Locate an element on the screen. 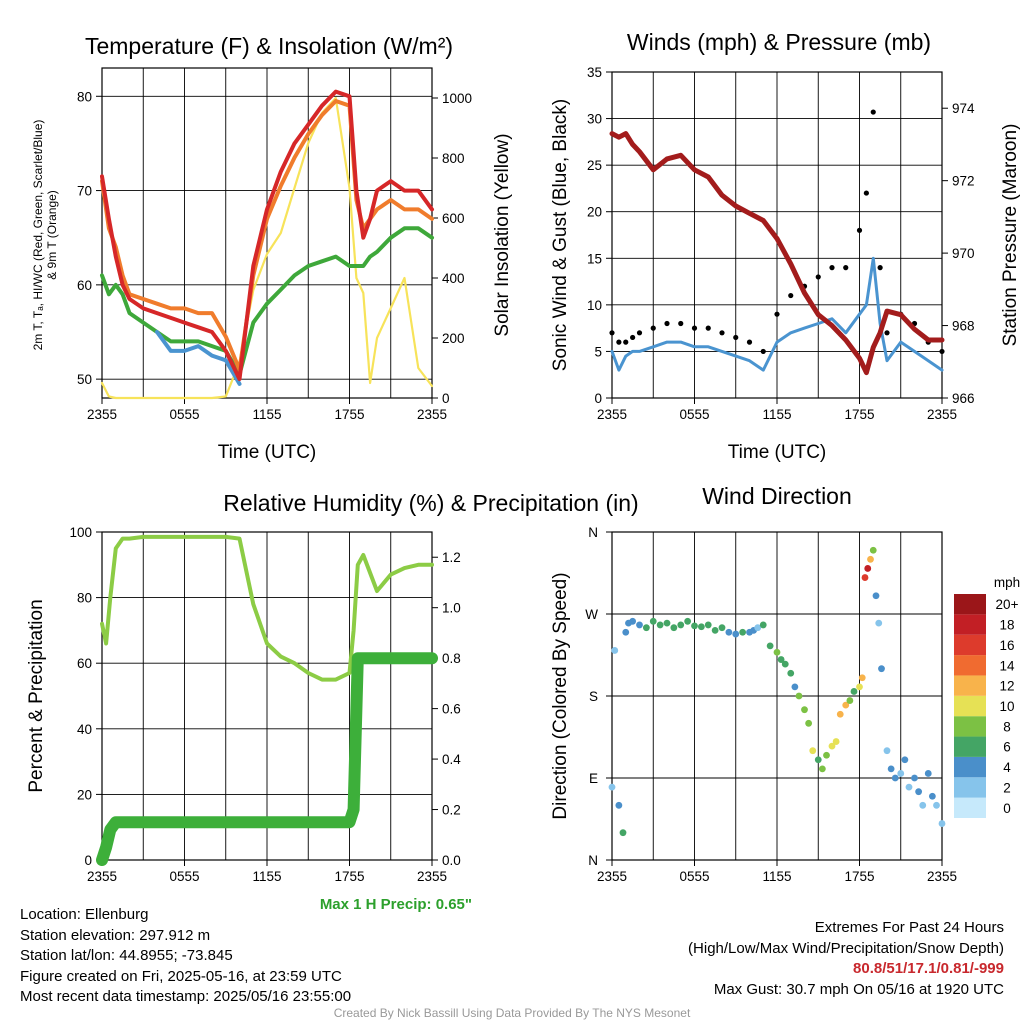  y-tick-label-left: 100 is located at coordinates (80, 532).